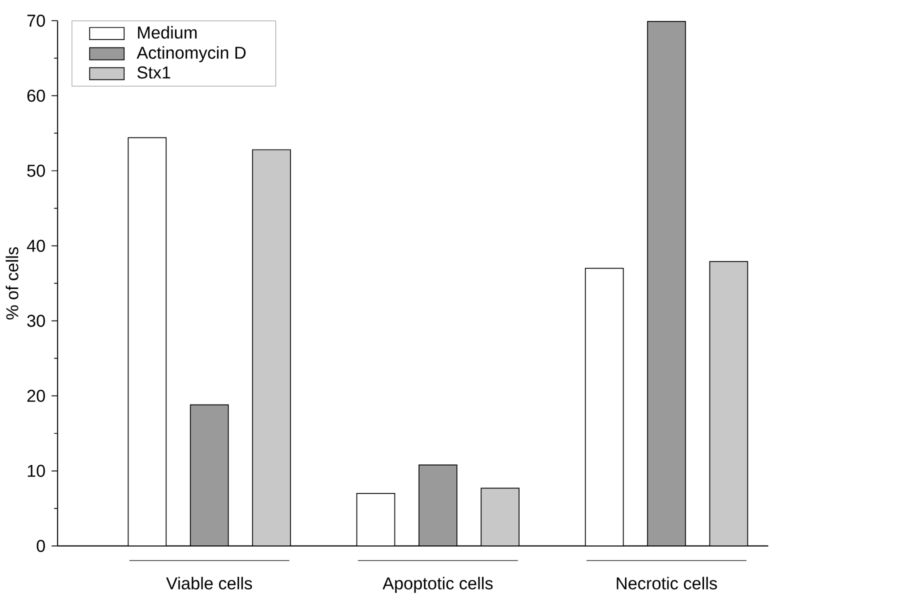 The image size is (920, 599). Describe the element at coordinates (191, 54) in the screenshot. I see `legend-label: Actinomycin D` at that location.